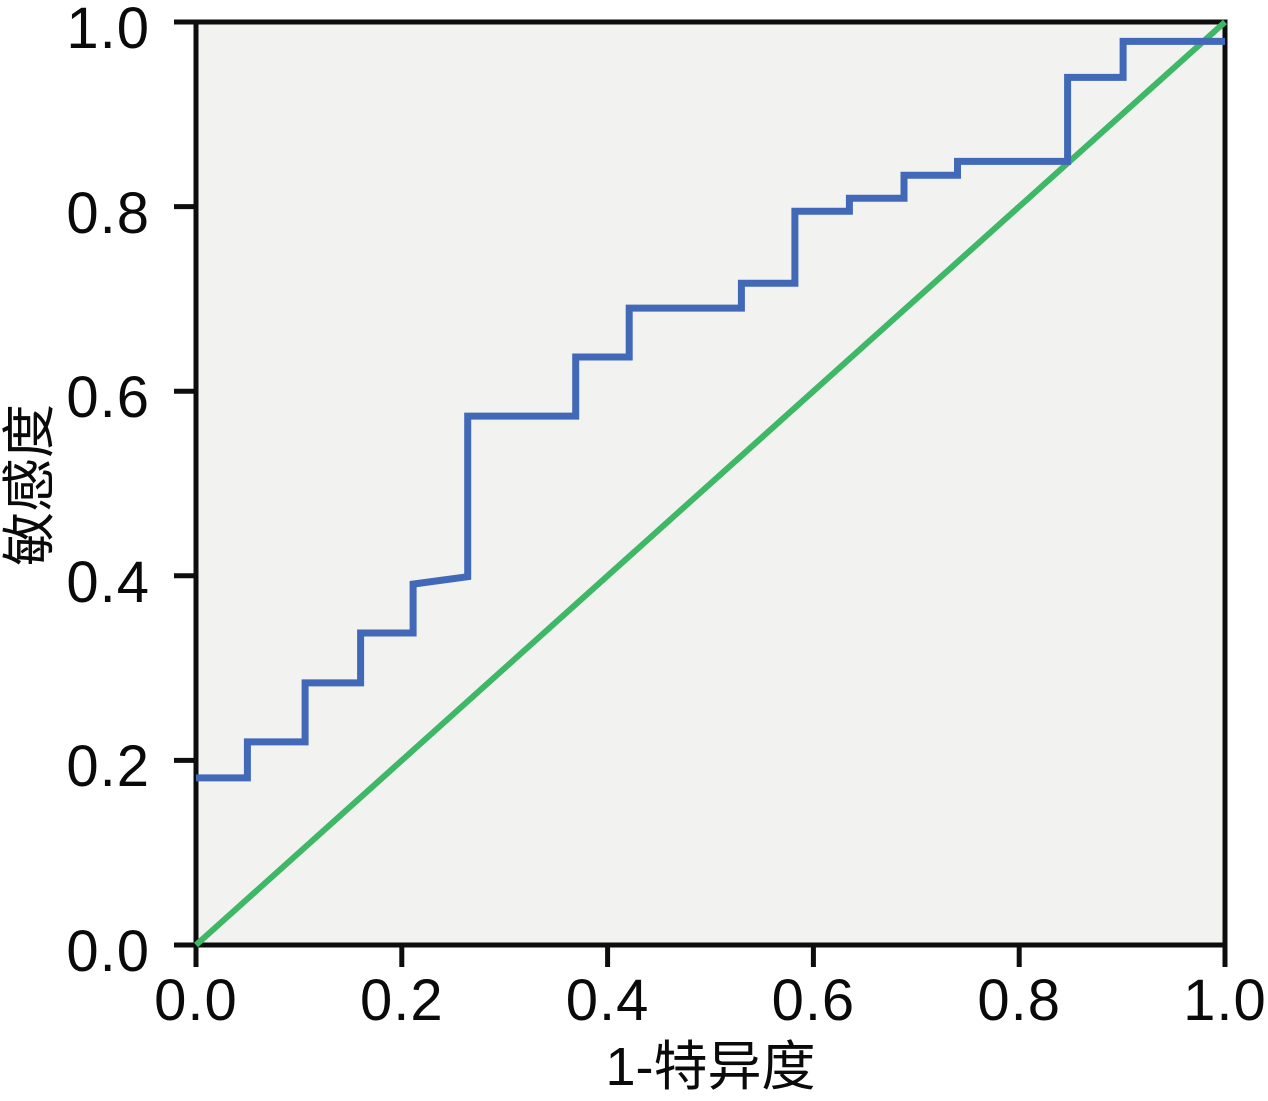 The width and height of the screenshot is (1268, 1101). I want to click on y-axis-title: 敏感度, so click(30, 485).